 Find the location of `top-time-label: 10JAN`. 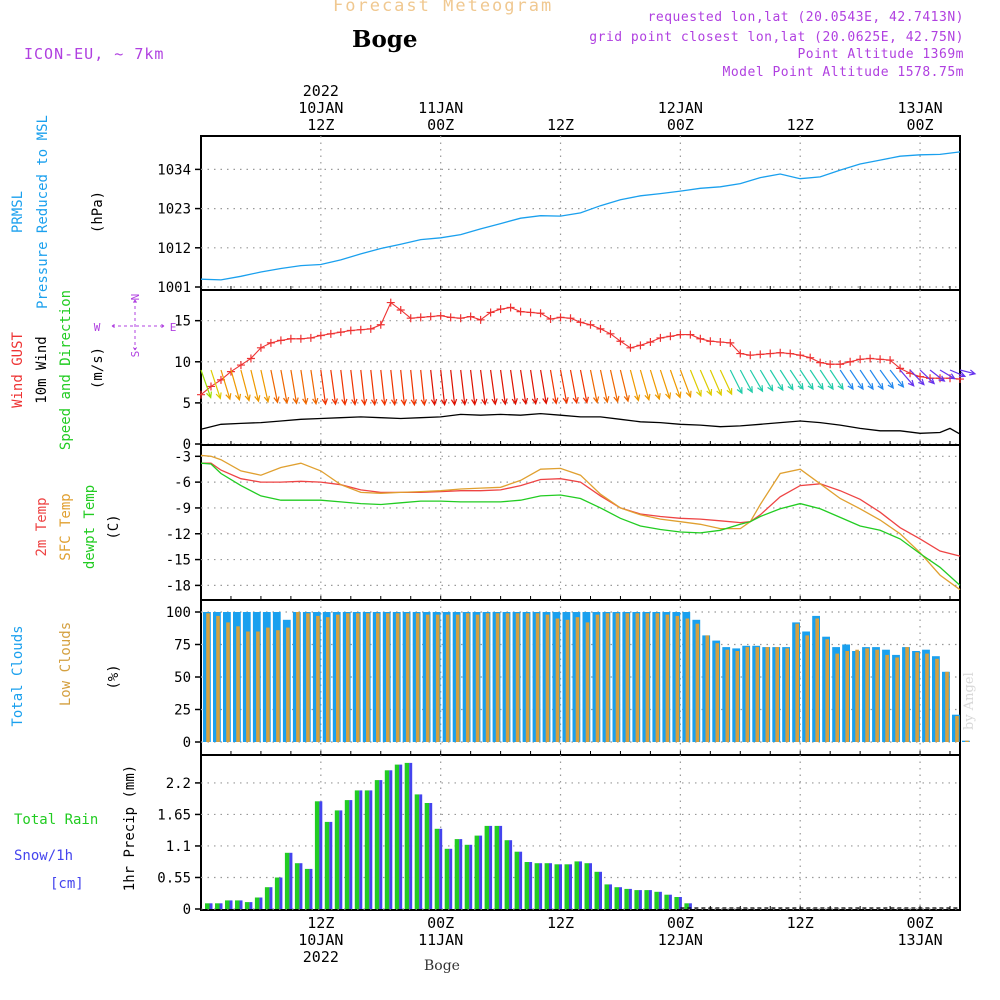

top-time-label: 10JAN is located at coordinates (320, 108).